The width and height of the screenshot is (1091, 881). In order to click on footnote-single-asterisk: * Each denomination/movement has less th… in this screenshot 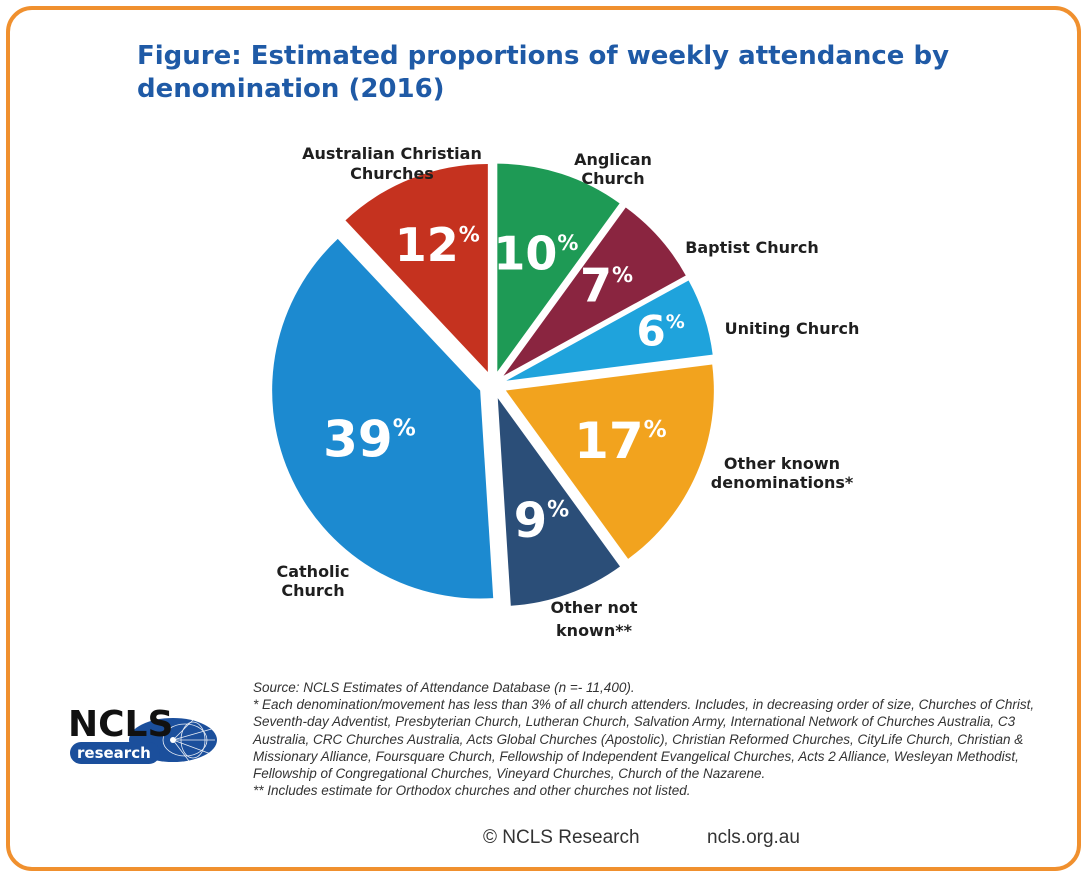, I will do `click(644, 739)`.